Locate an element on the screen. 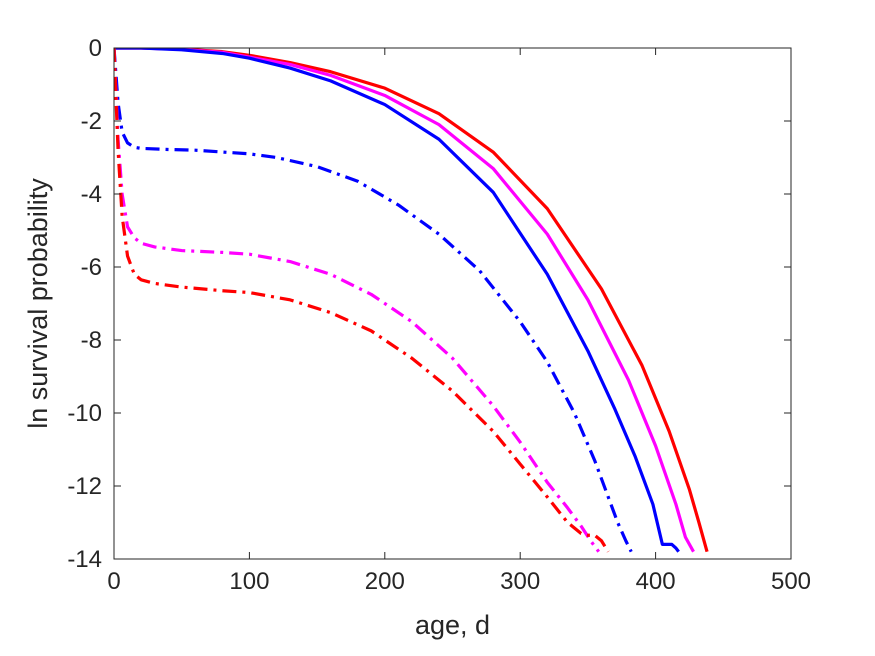  y-tick-label: 0 is located at coordinates (95, 48).